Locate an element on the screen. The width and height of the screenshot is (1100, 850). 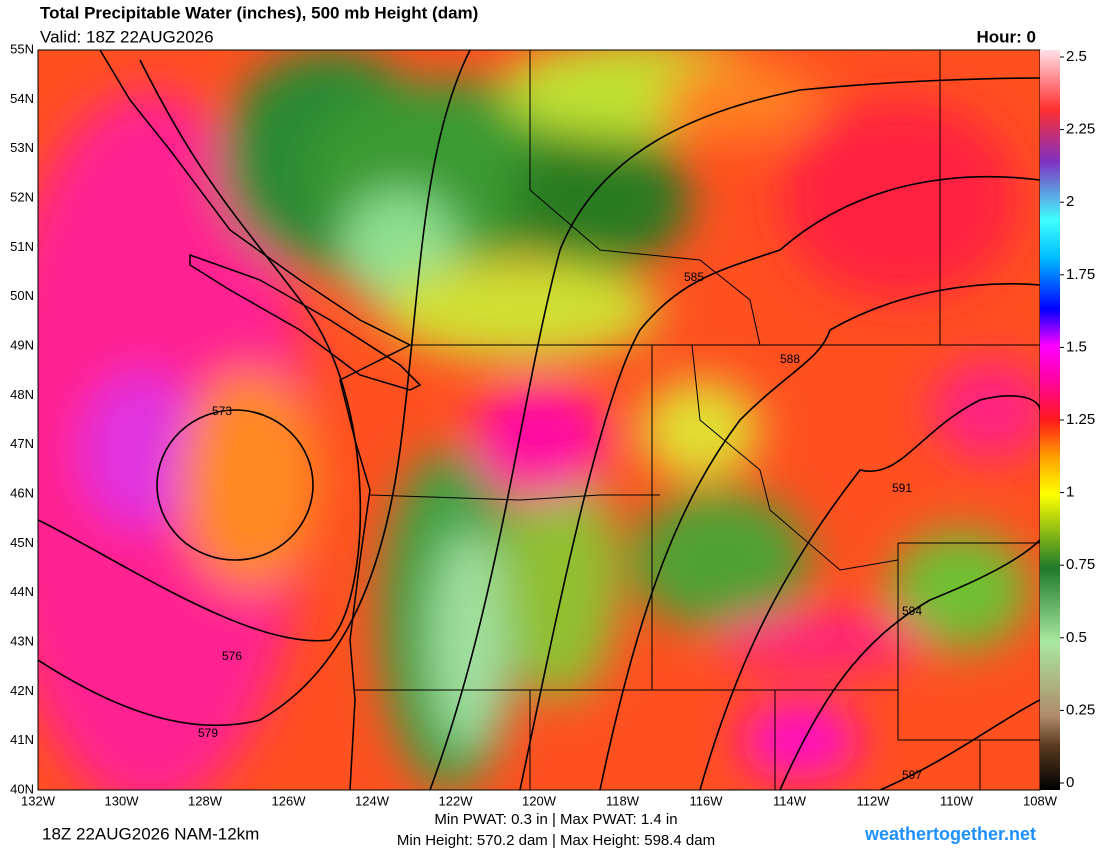
contour-label: 591 is located at coordinates (902, 488).